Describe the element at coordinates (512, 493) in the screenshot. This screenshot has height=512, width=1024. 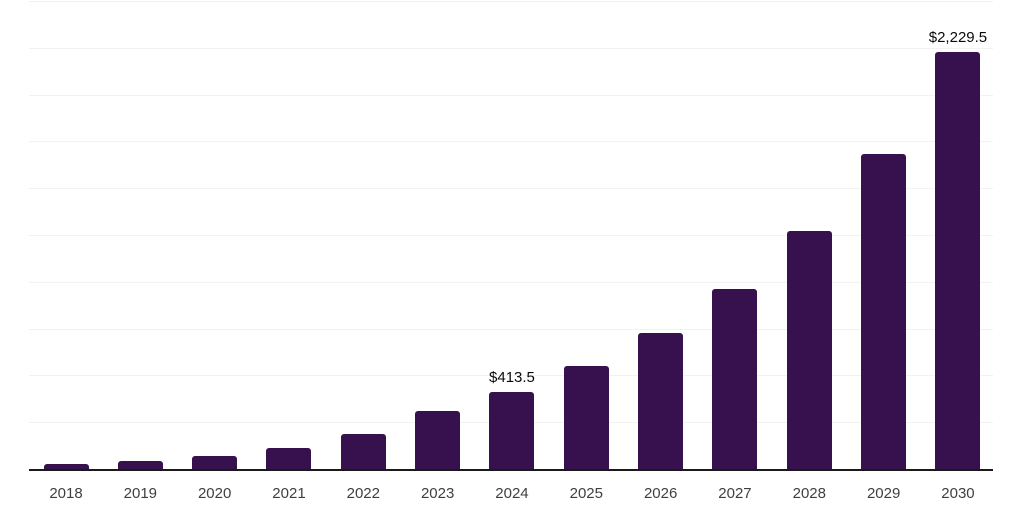
I see `x-tick-2024: 2024` at that location.